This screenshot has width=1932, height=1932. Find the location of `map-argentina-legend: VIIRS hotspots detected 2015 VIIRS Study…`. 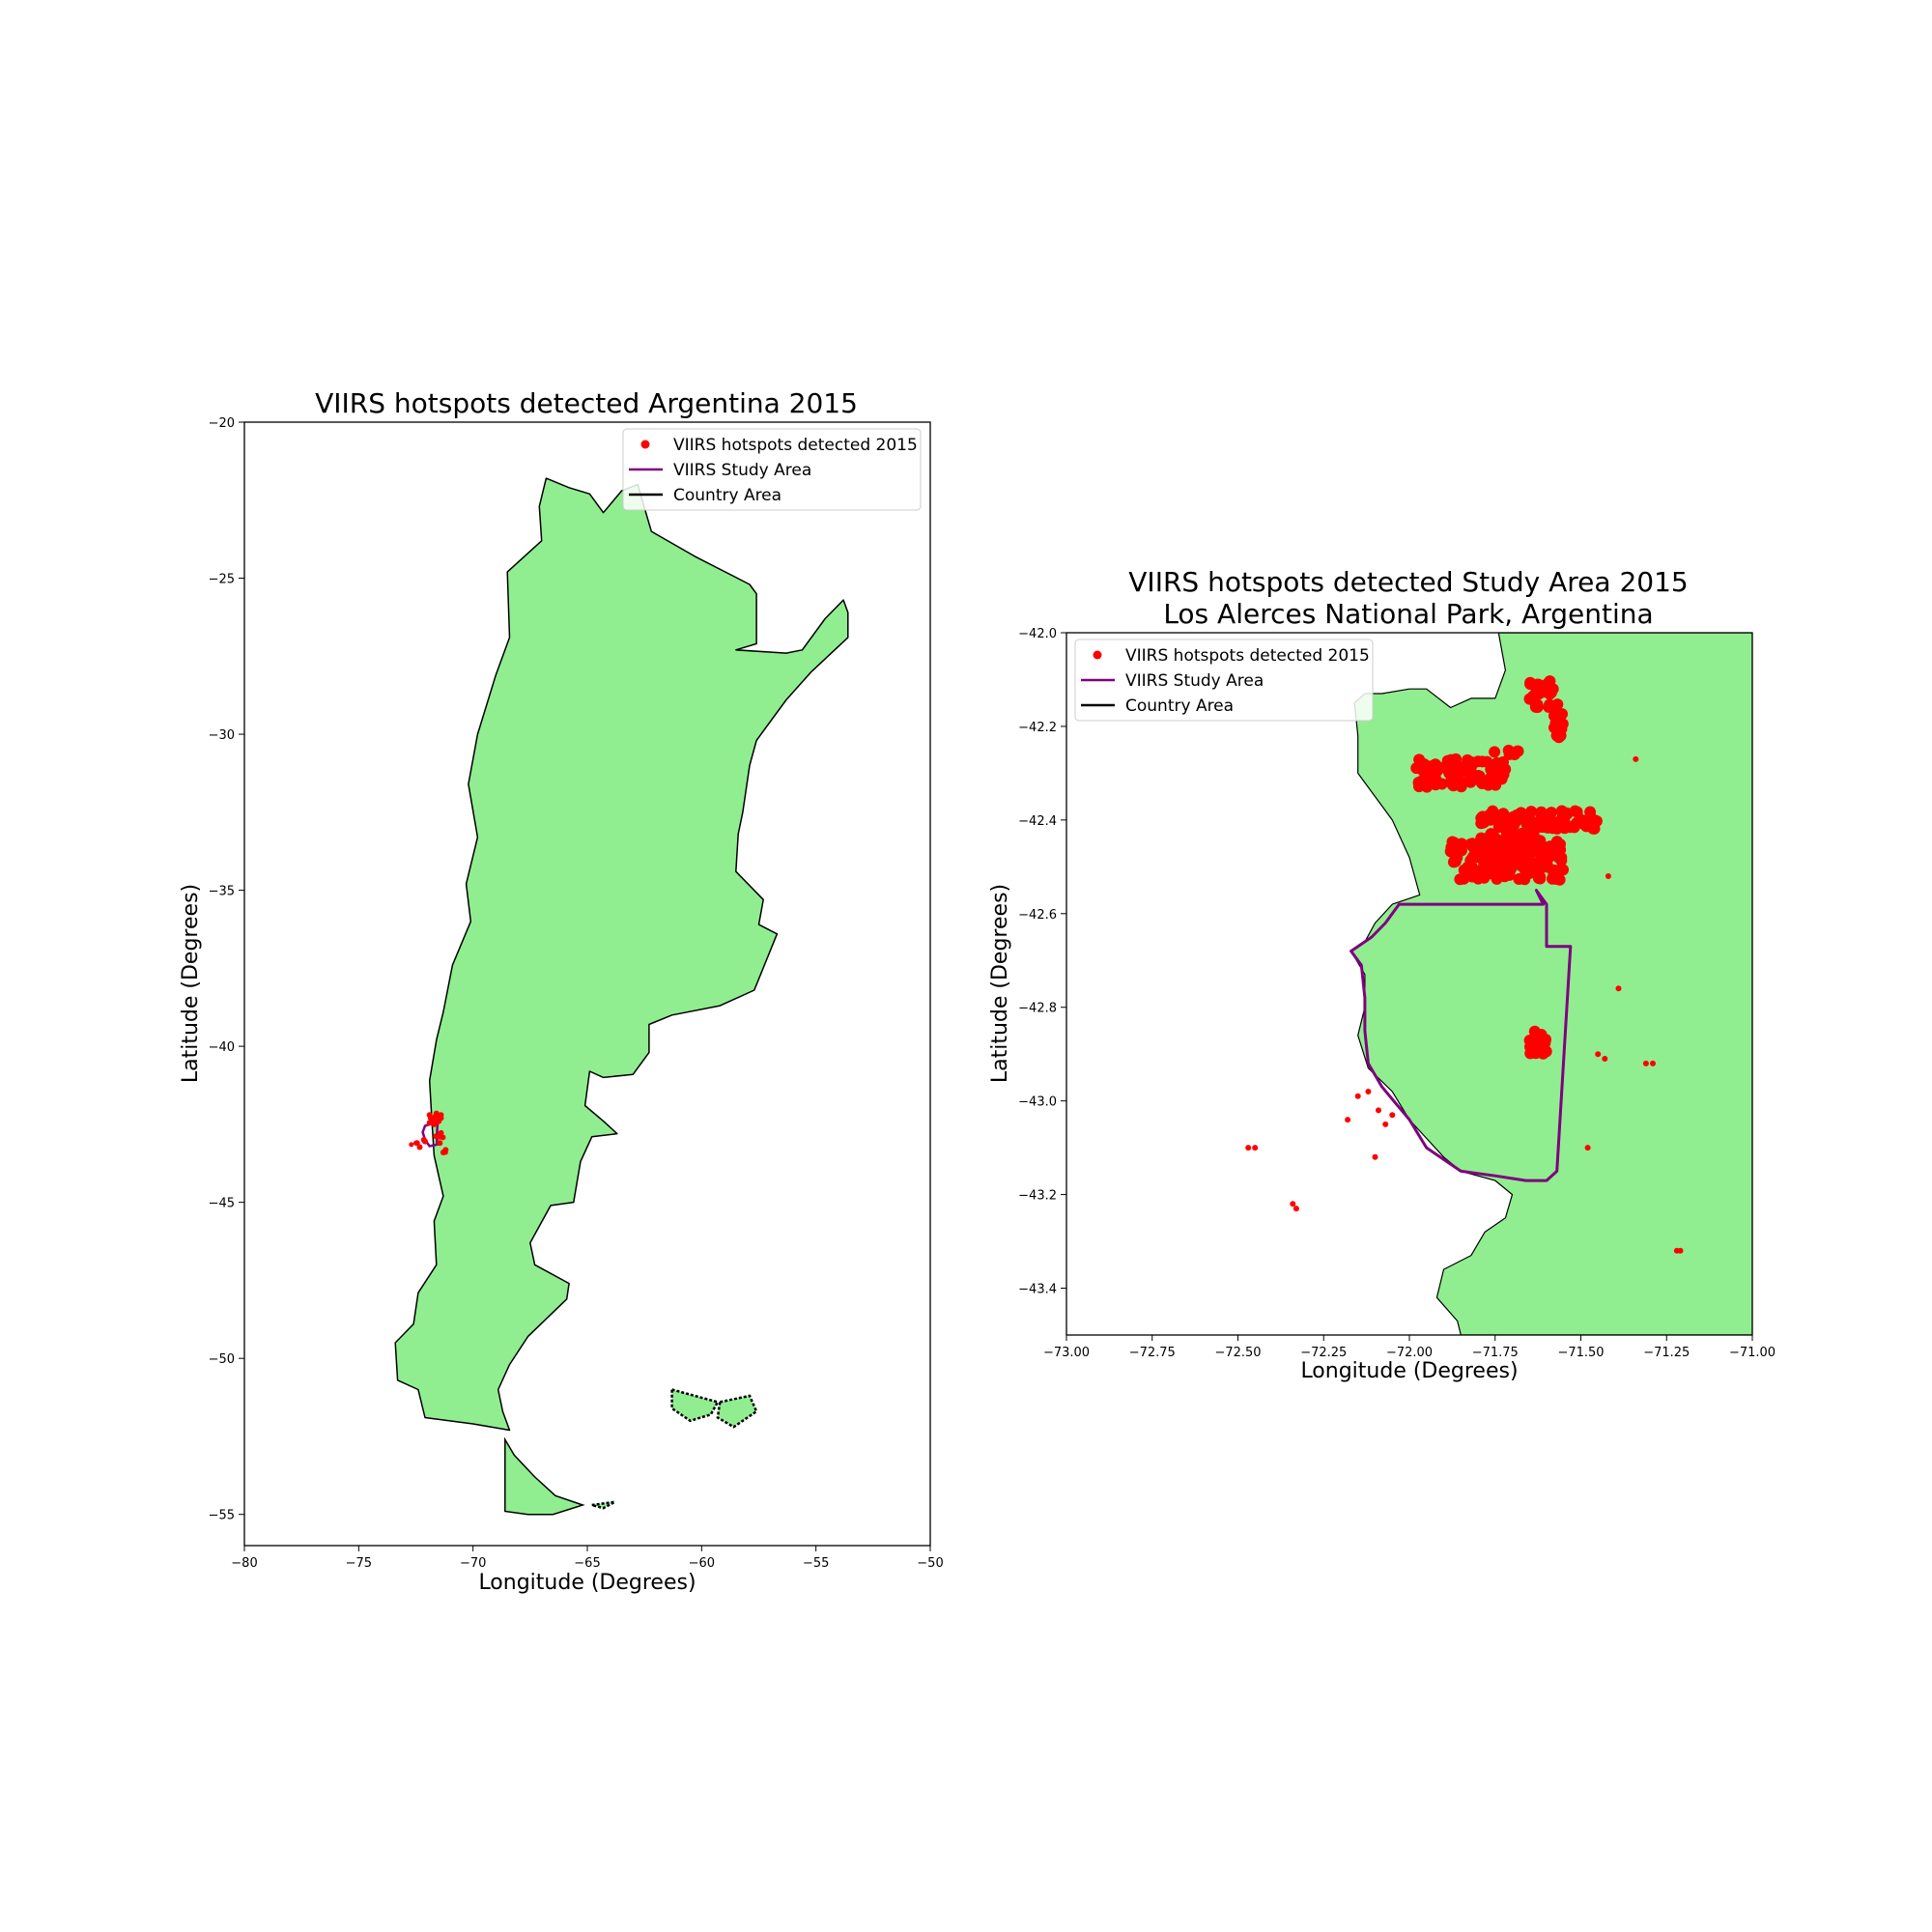

map-argentina-legend: VIIRS hotspots detected 2015 VIIRS Study… is located at coordinates (772, 469).